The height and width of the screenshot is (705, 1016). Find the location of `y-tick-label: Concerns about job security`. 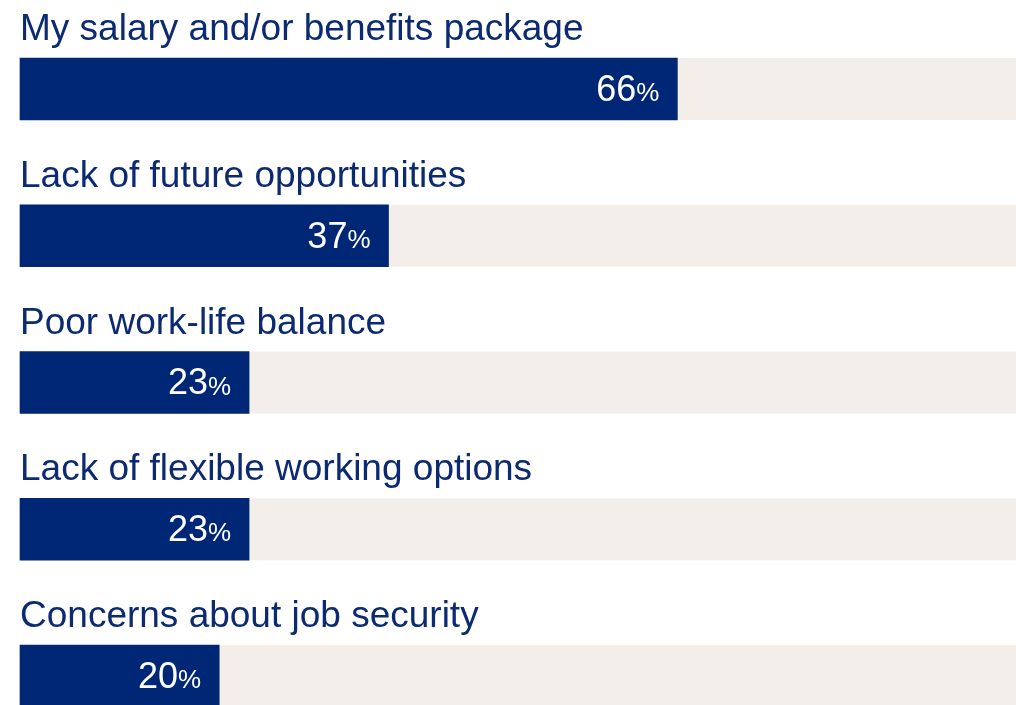

y-tick-label: Concerns about job security is located at coordinates (250, 614).